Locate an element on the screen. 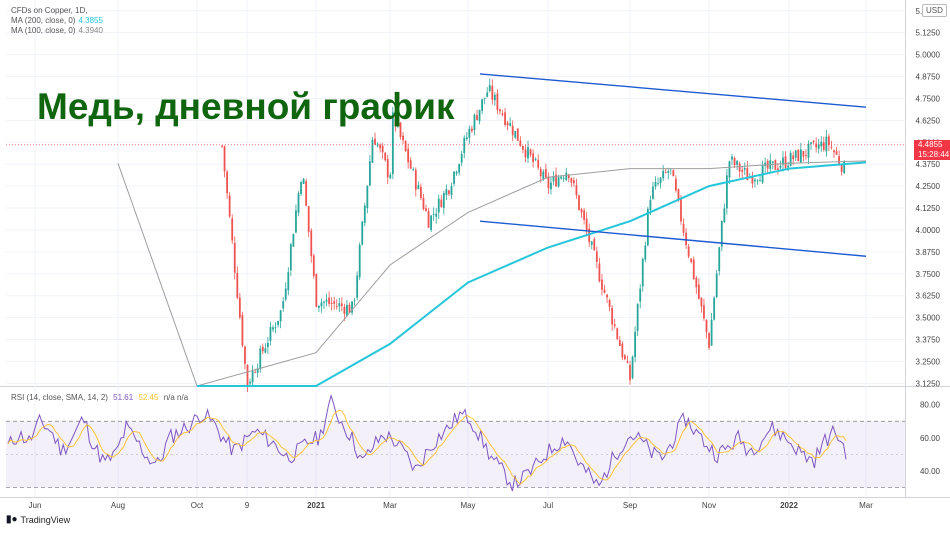  time-tick-label: Aug is located at coordinates (118, 505).